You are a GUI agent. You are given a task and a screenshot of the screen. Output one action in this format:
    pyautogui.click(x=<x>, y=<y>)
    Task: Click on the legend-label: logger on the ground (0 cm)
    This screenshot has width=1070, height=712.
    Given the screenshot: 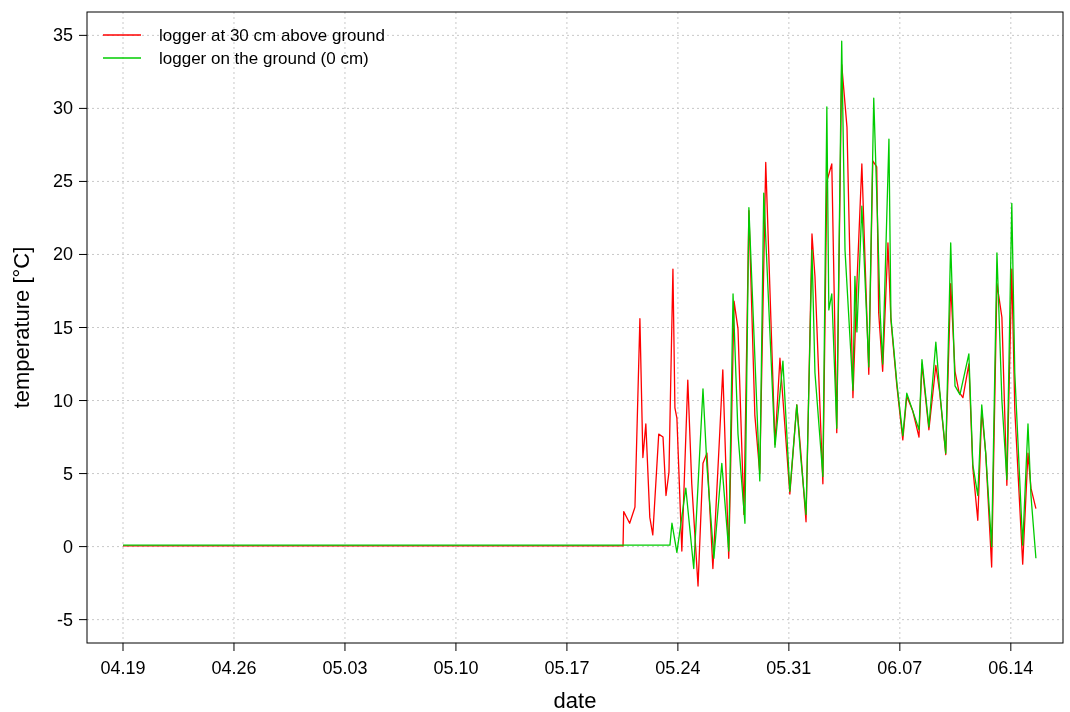 What is the action you would take?
    pyautogui.click(x=264, y=58)
    